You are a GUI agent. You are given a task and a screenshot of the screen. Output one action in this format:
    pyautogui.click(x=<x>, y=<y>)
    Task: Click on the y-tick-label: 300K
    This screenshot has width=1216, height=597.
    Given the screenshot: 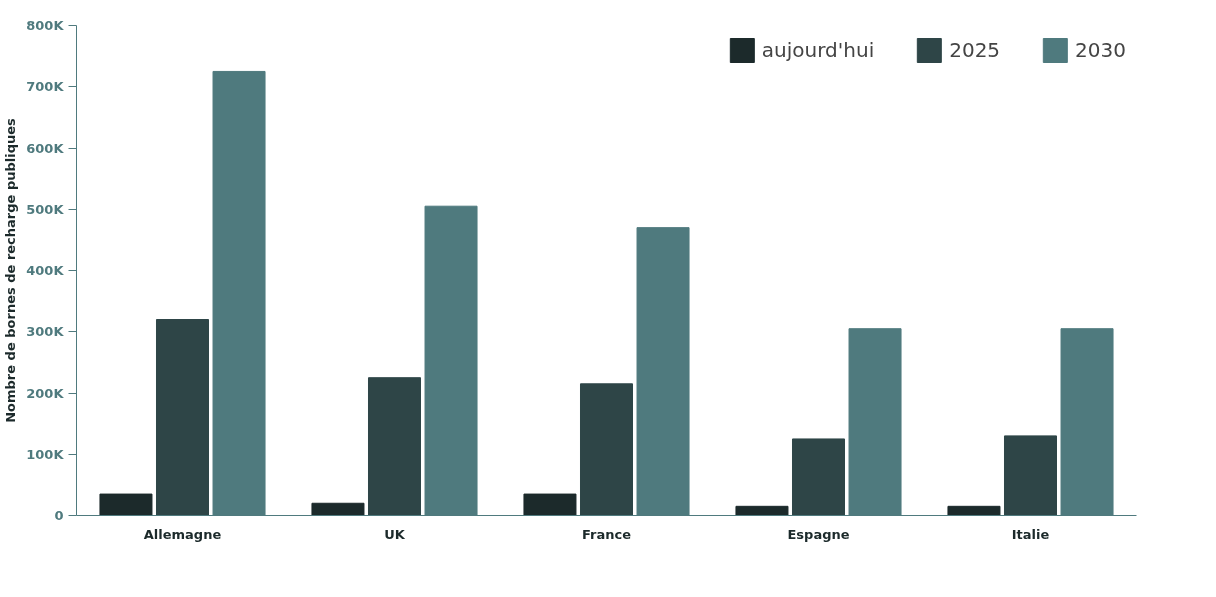 What is the action you would take?
    pyautogui.click(x=45, y=332)
    